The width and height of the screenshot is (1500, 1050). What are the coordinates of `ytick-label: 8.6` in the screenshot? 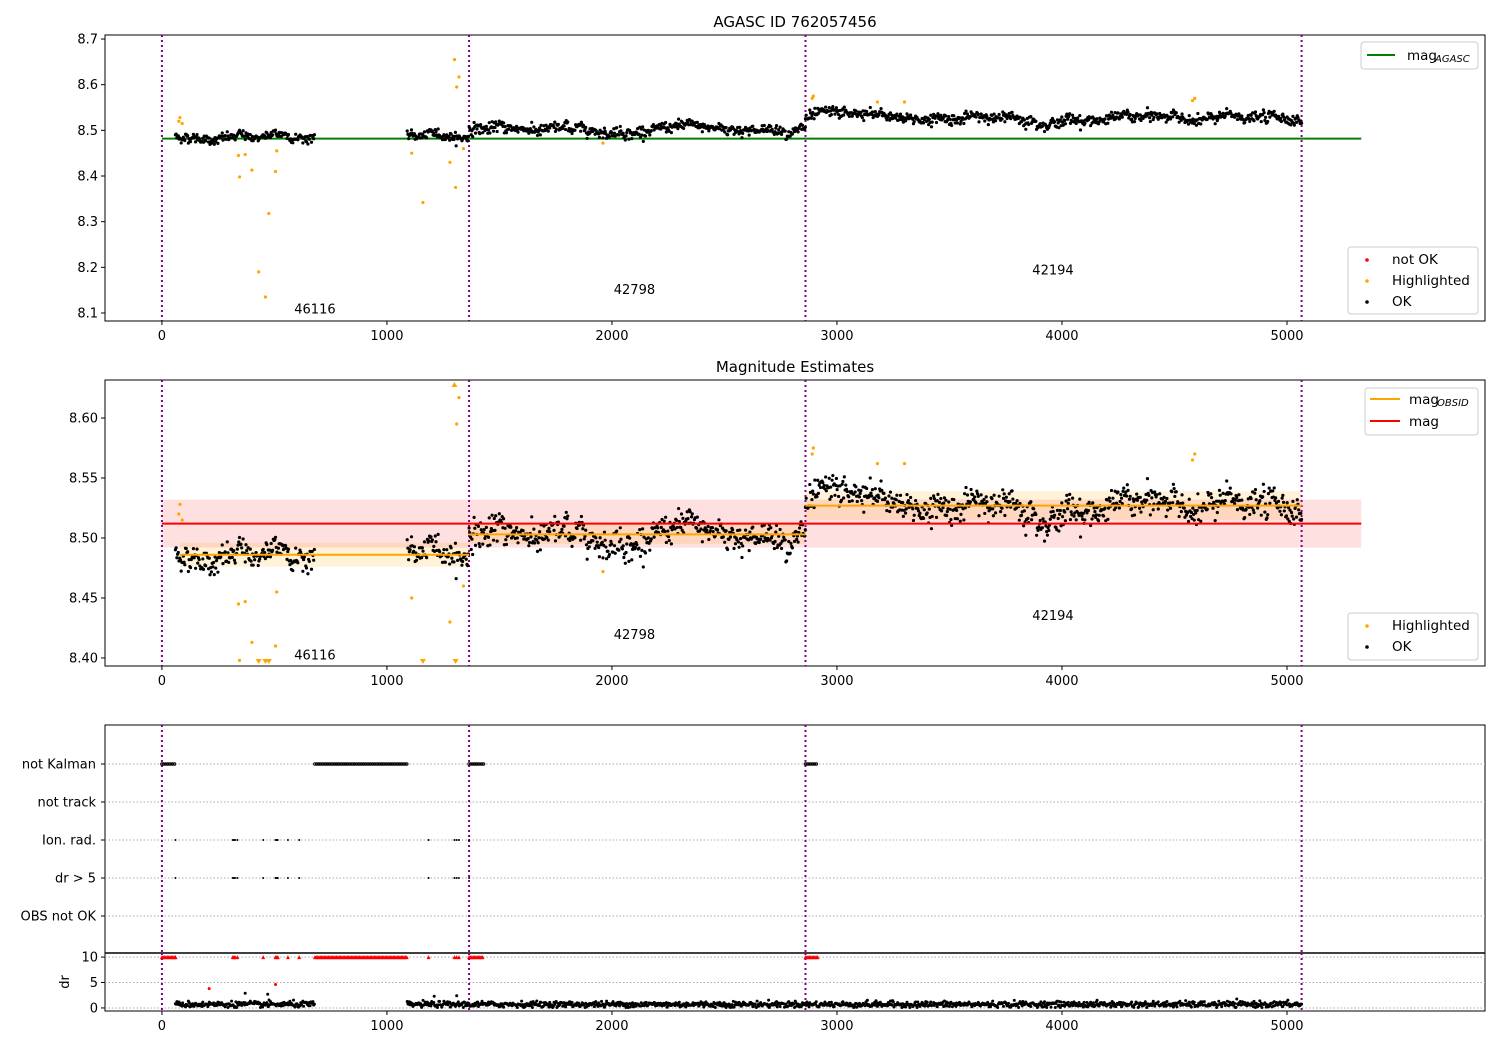 It's located at (87, 85).